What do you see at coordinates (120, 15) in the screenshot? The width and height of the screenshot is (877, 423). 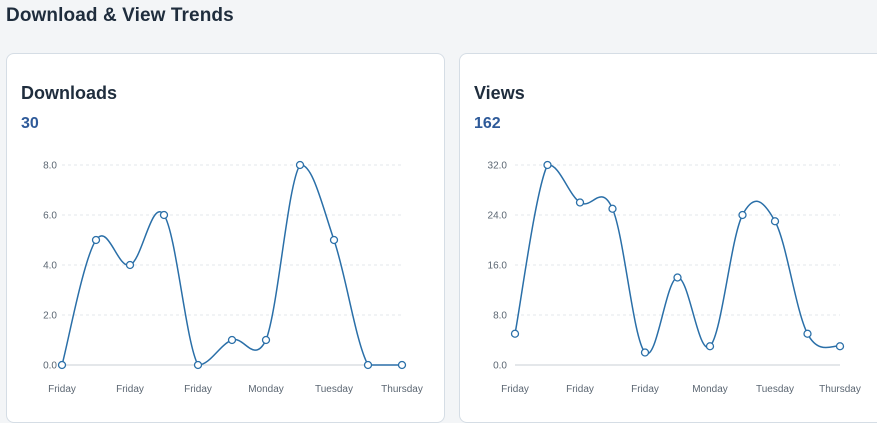 I see `page-title: Download & View Trends` at bounding box center [120, 15].